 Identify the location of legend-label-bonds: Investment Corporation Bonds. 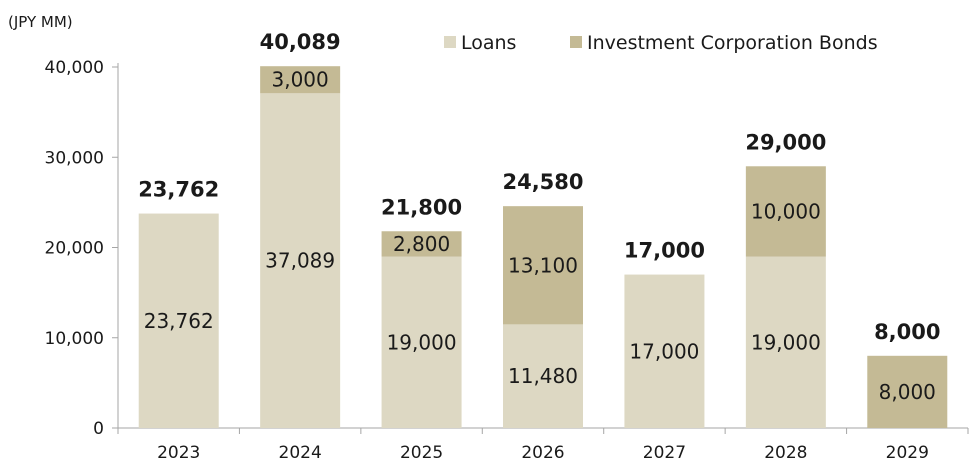
(732, 43).